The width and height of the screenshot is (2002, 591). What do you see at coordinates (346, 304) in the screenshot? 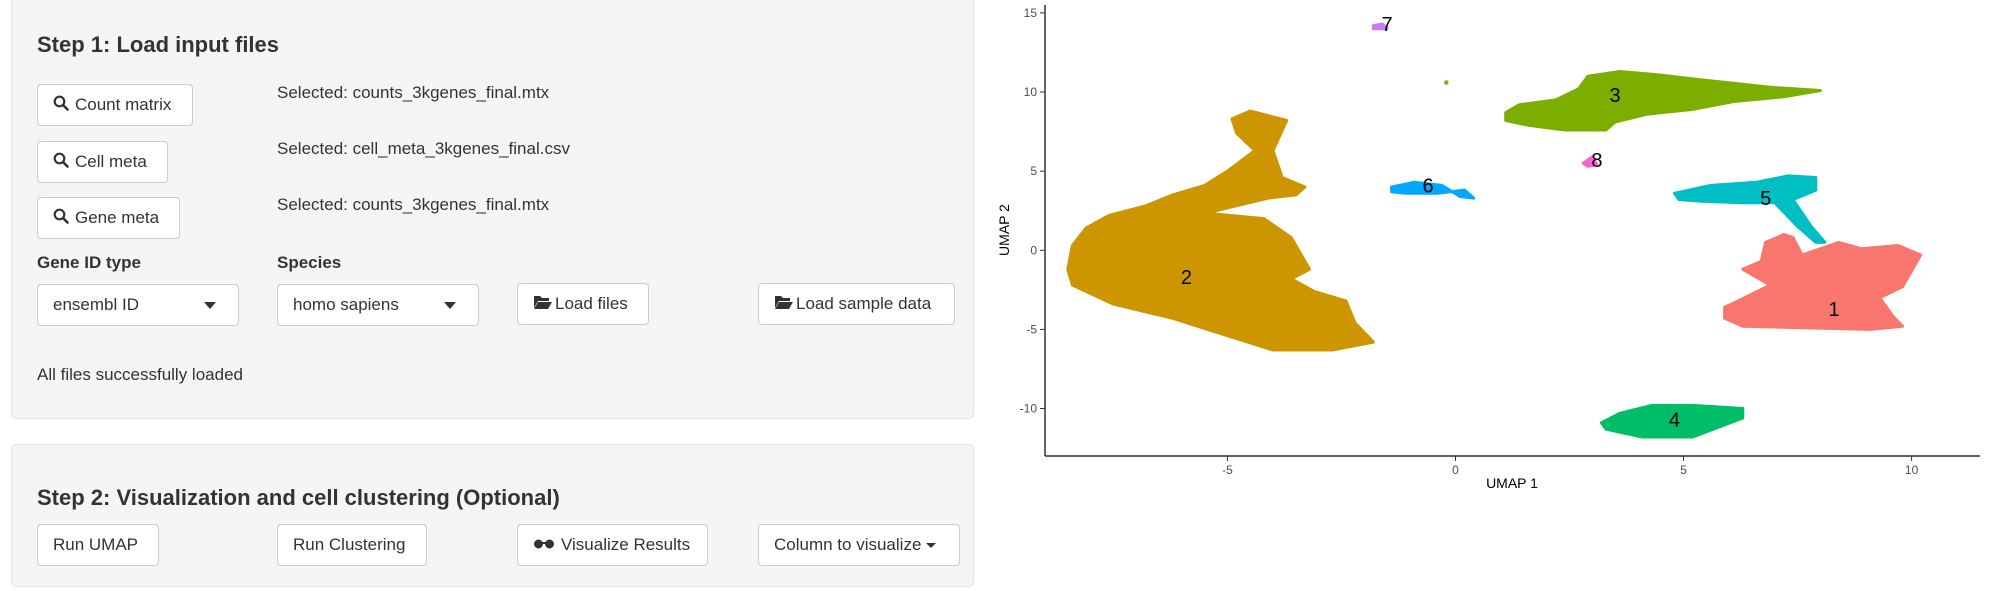
I see `species-value: homo sapiens` at bounding box center [346, 304].